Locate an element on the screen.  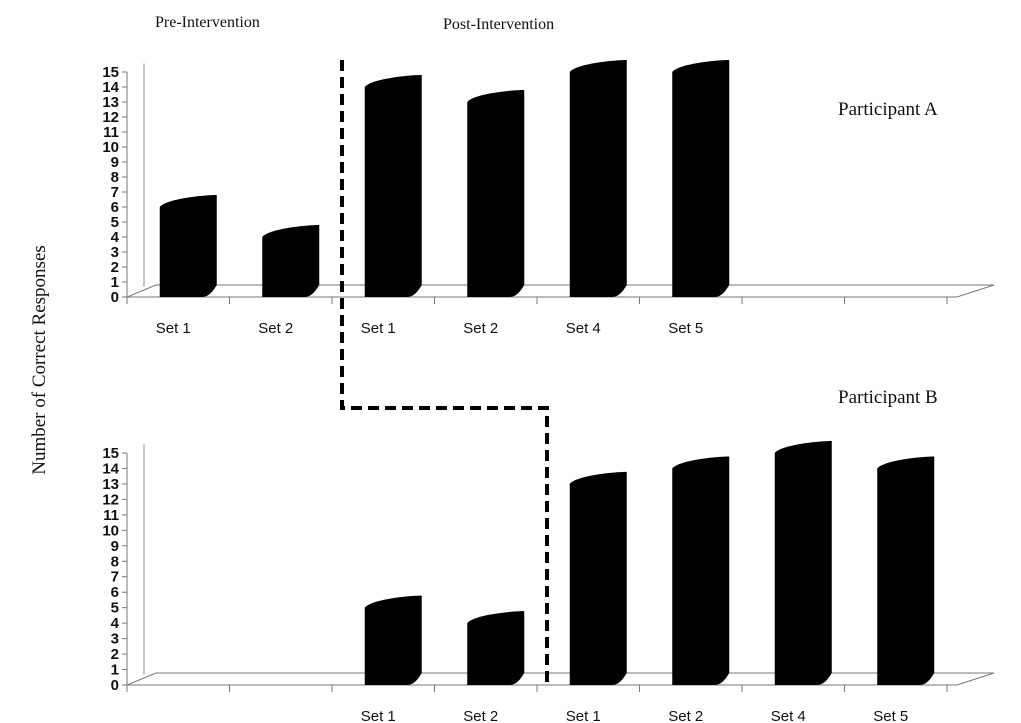
phase-label-post: Post-Intervention is located at coordinates (498, 24).